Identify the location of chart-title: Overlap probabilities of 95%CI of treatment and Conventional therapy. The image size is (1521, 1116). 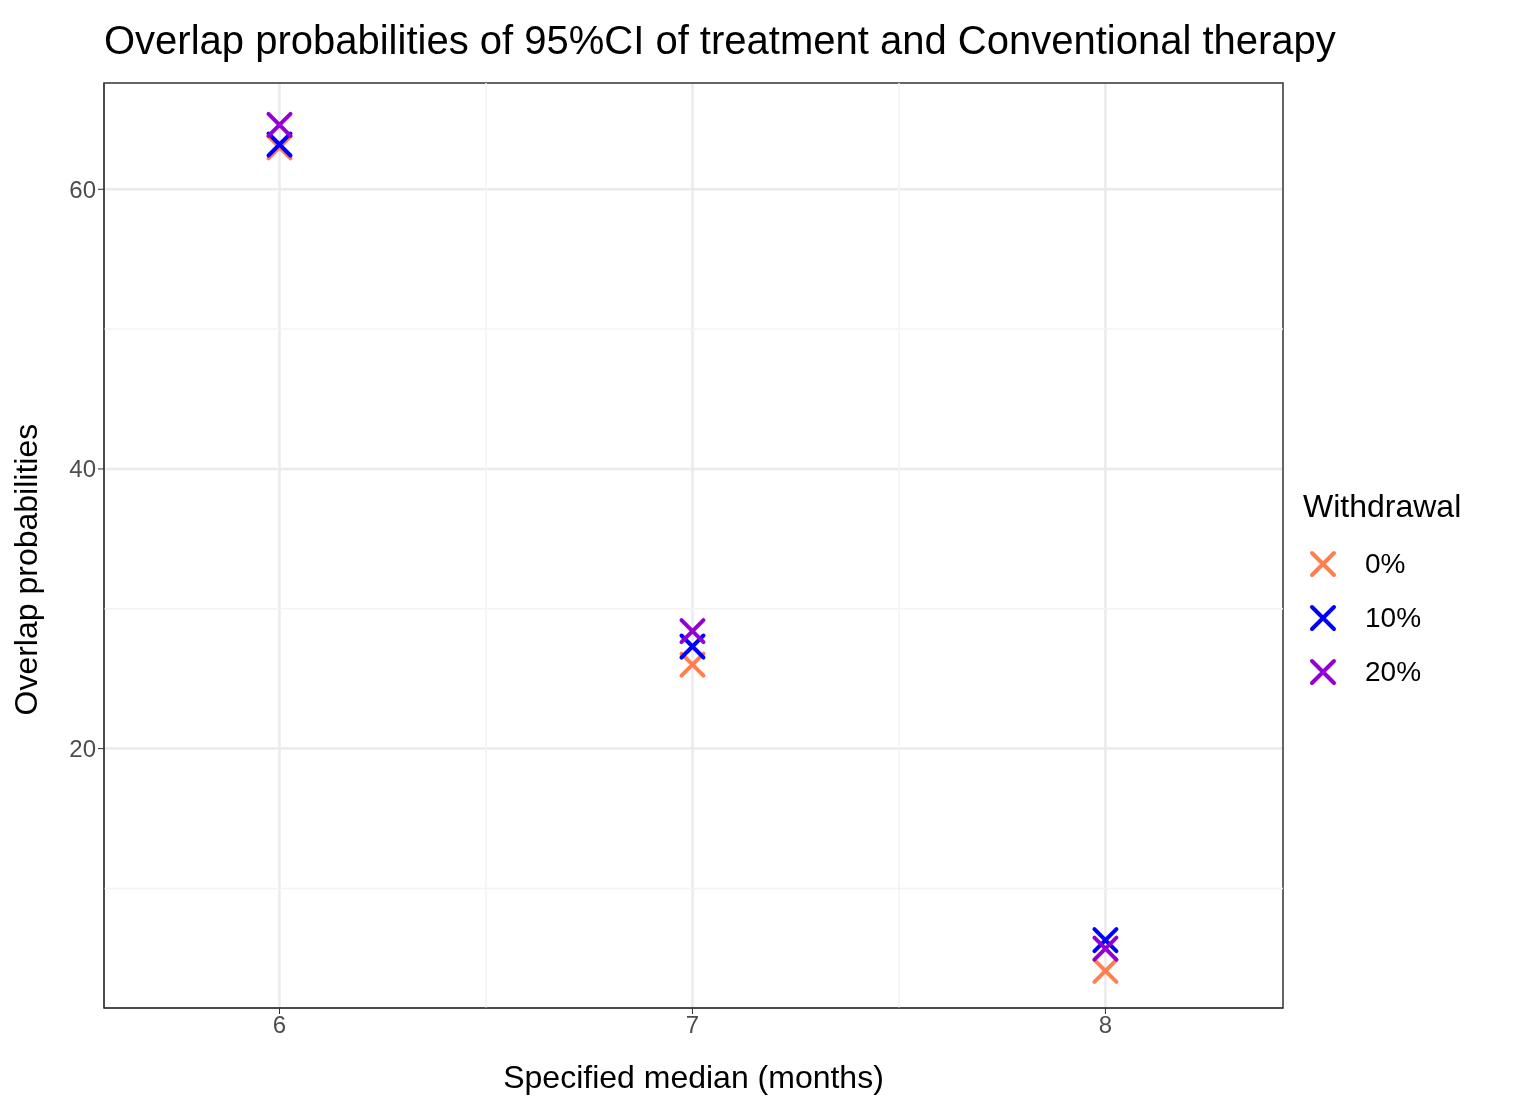
(720, 40).